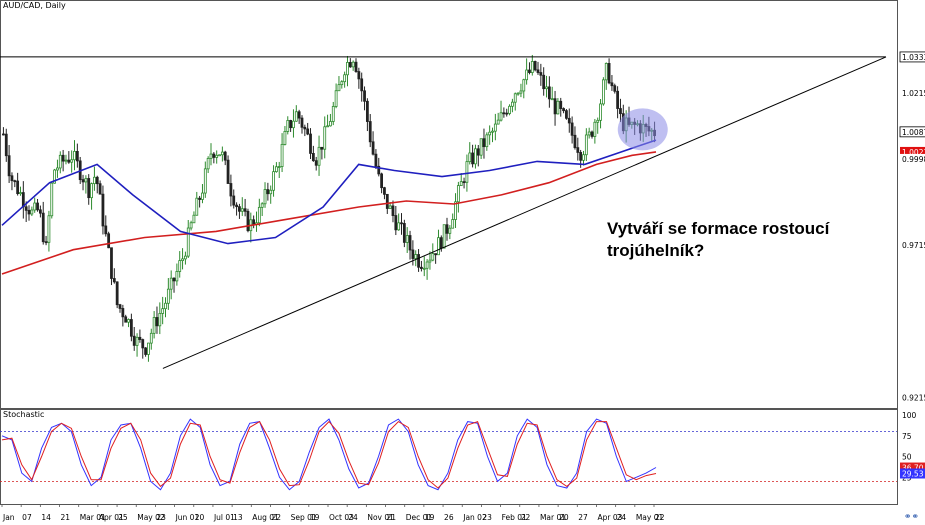 This screenshot has height=525, width=925. What do you see at coordinates (419, 517) in the screenshot?
I see `x-tick-label: Dec 01` at bounding box center [419, 517].